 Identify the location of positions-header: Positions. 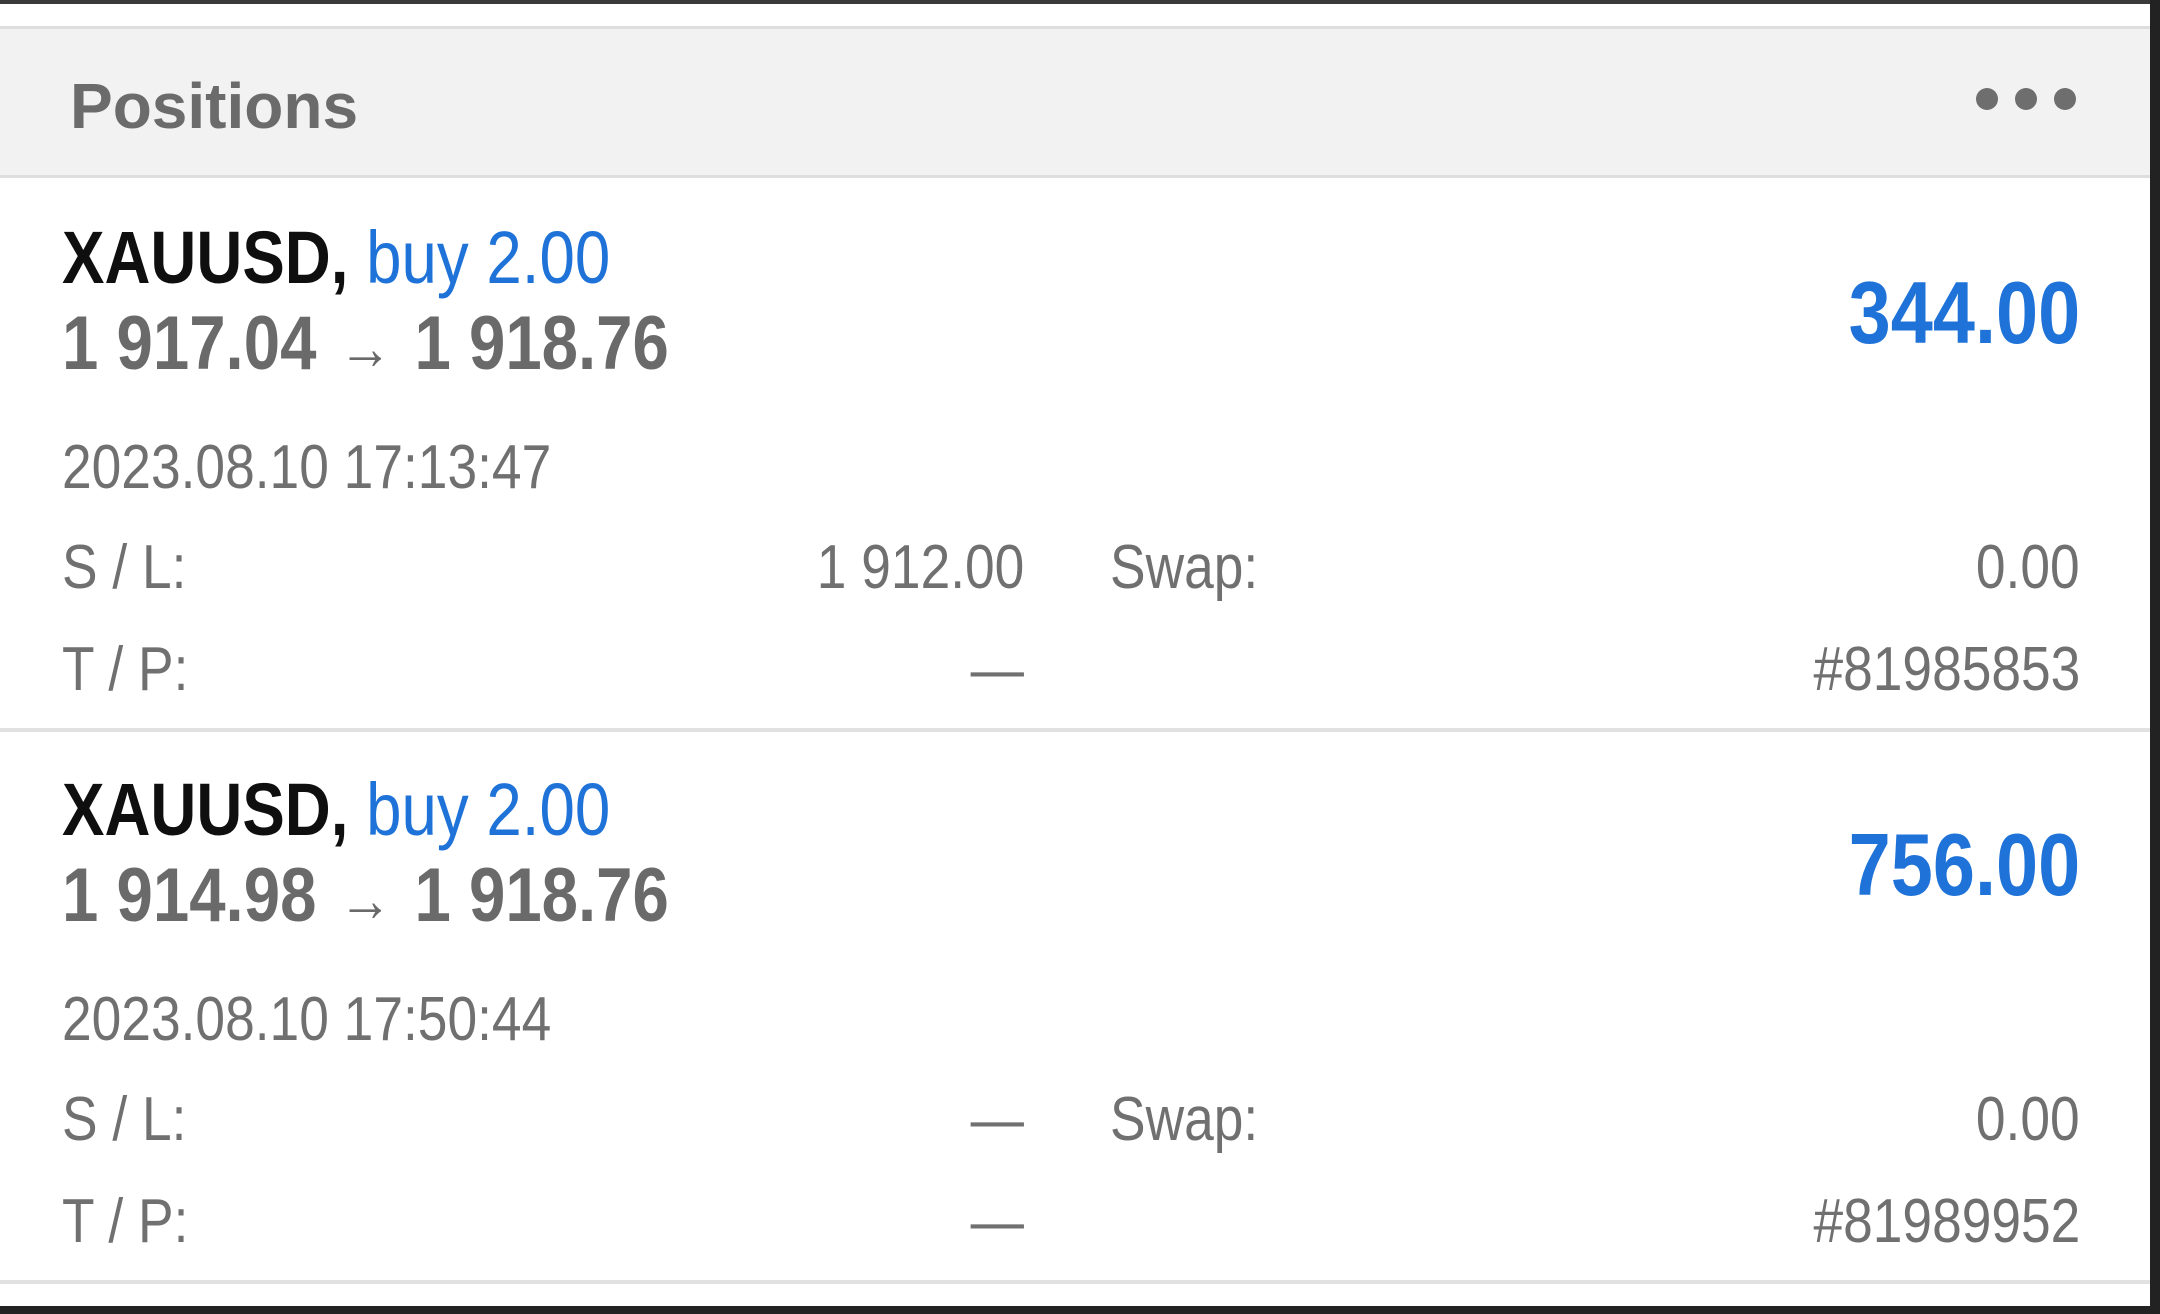
(1075, 102).